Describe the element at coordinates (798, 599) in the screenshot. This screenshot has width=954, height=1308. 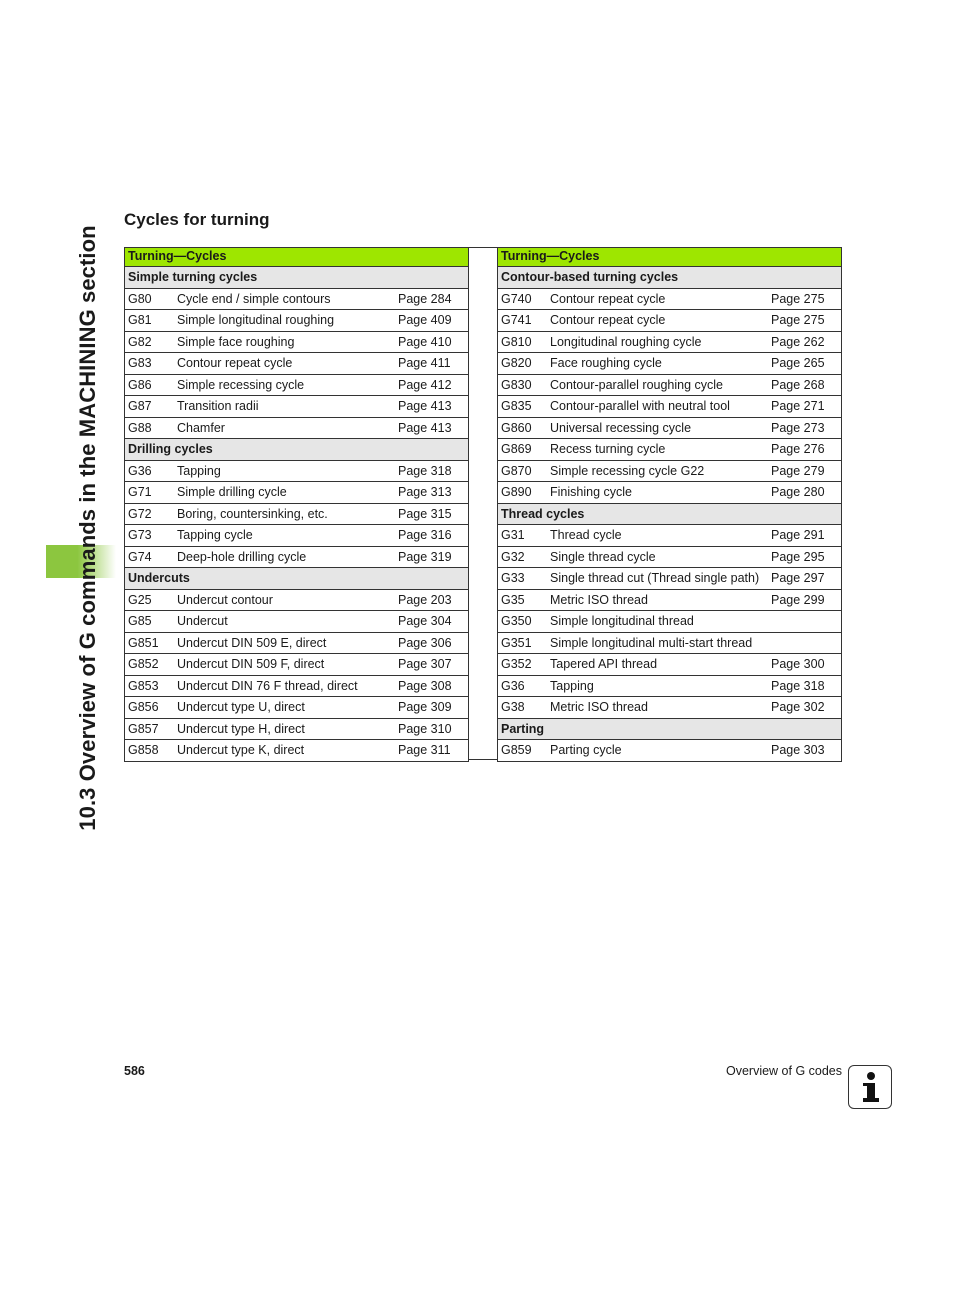
I see `page-reference: Page 299` at that location.